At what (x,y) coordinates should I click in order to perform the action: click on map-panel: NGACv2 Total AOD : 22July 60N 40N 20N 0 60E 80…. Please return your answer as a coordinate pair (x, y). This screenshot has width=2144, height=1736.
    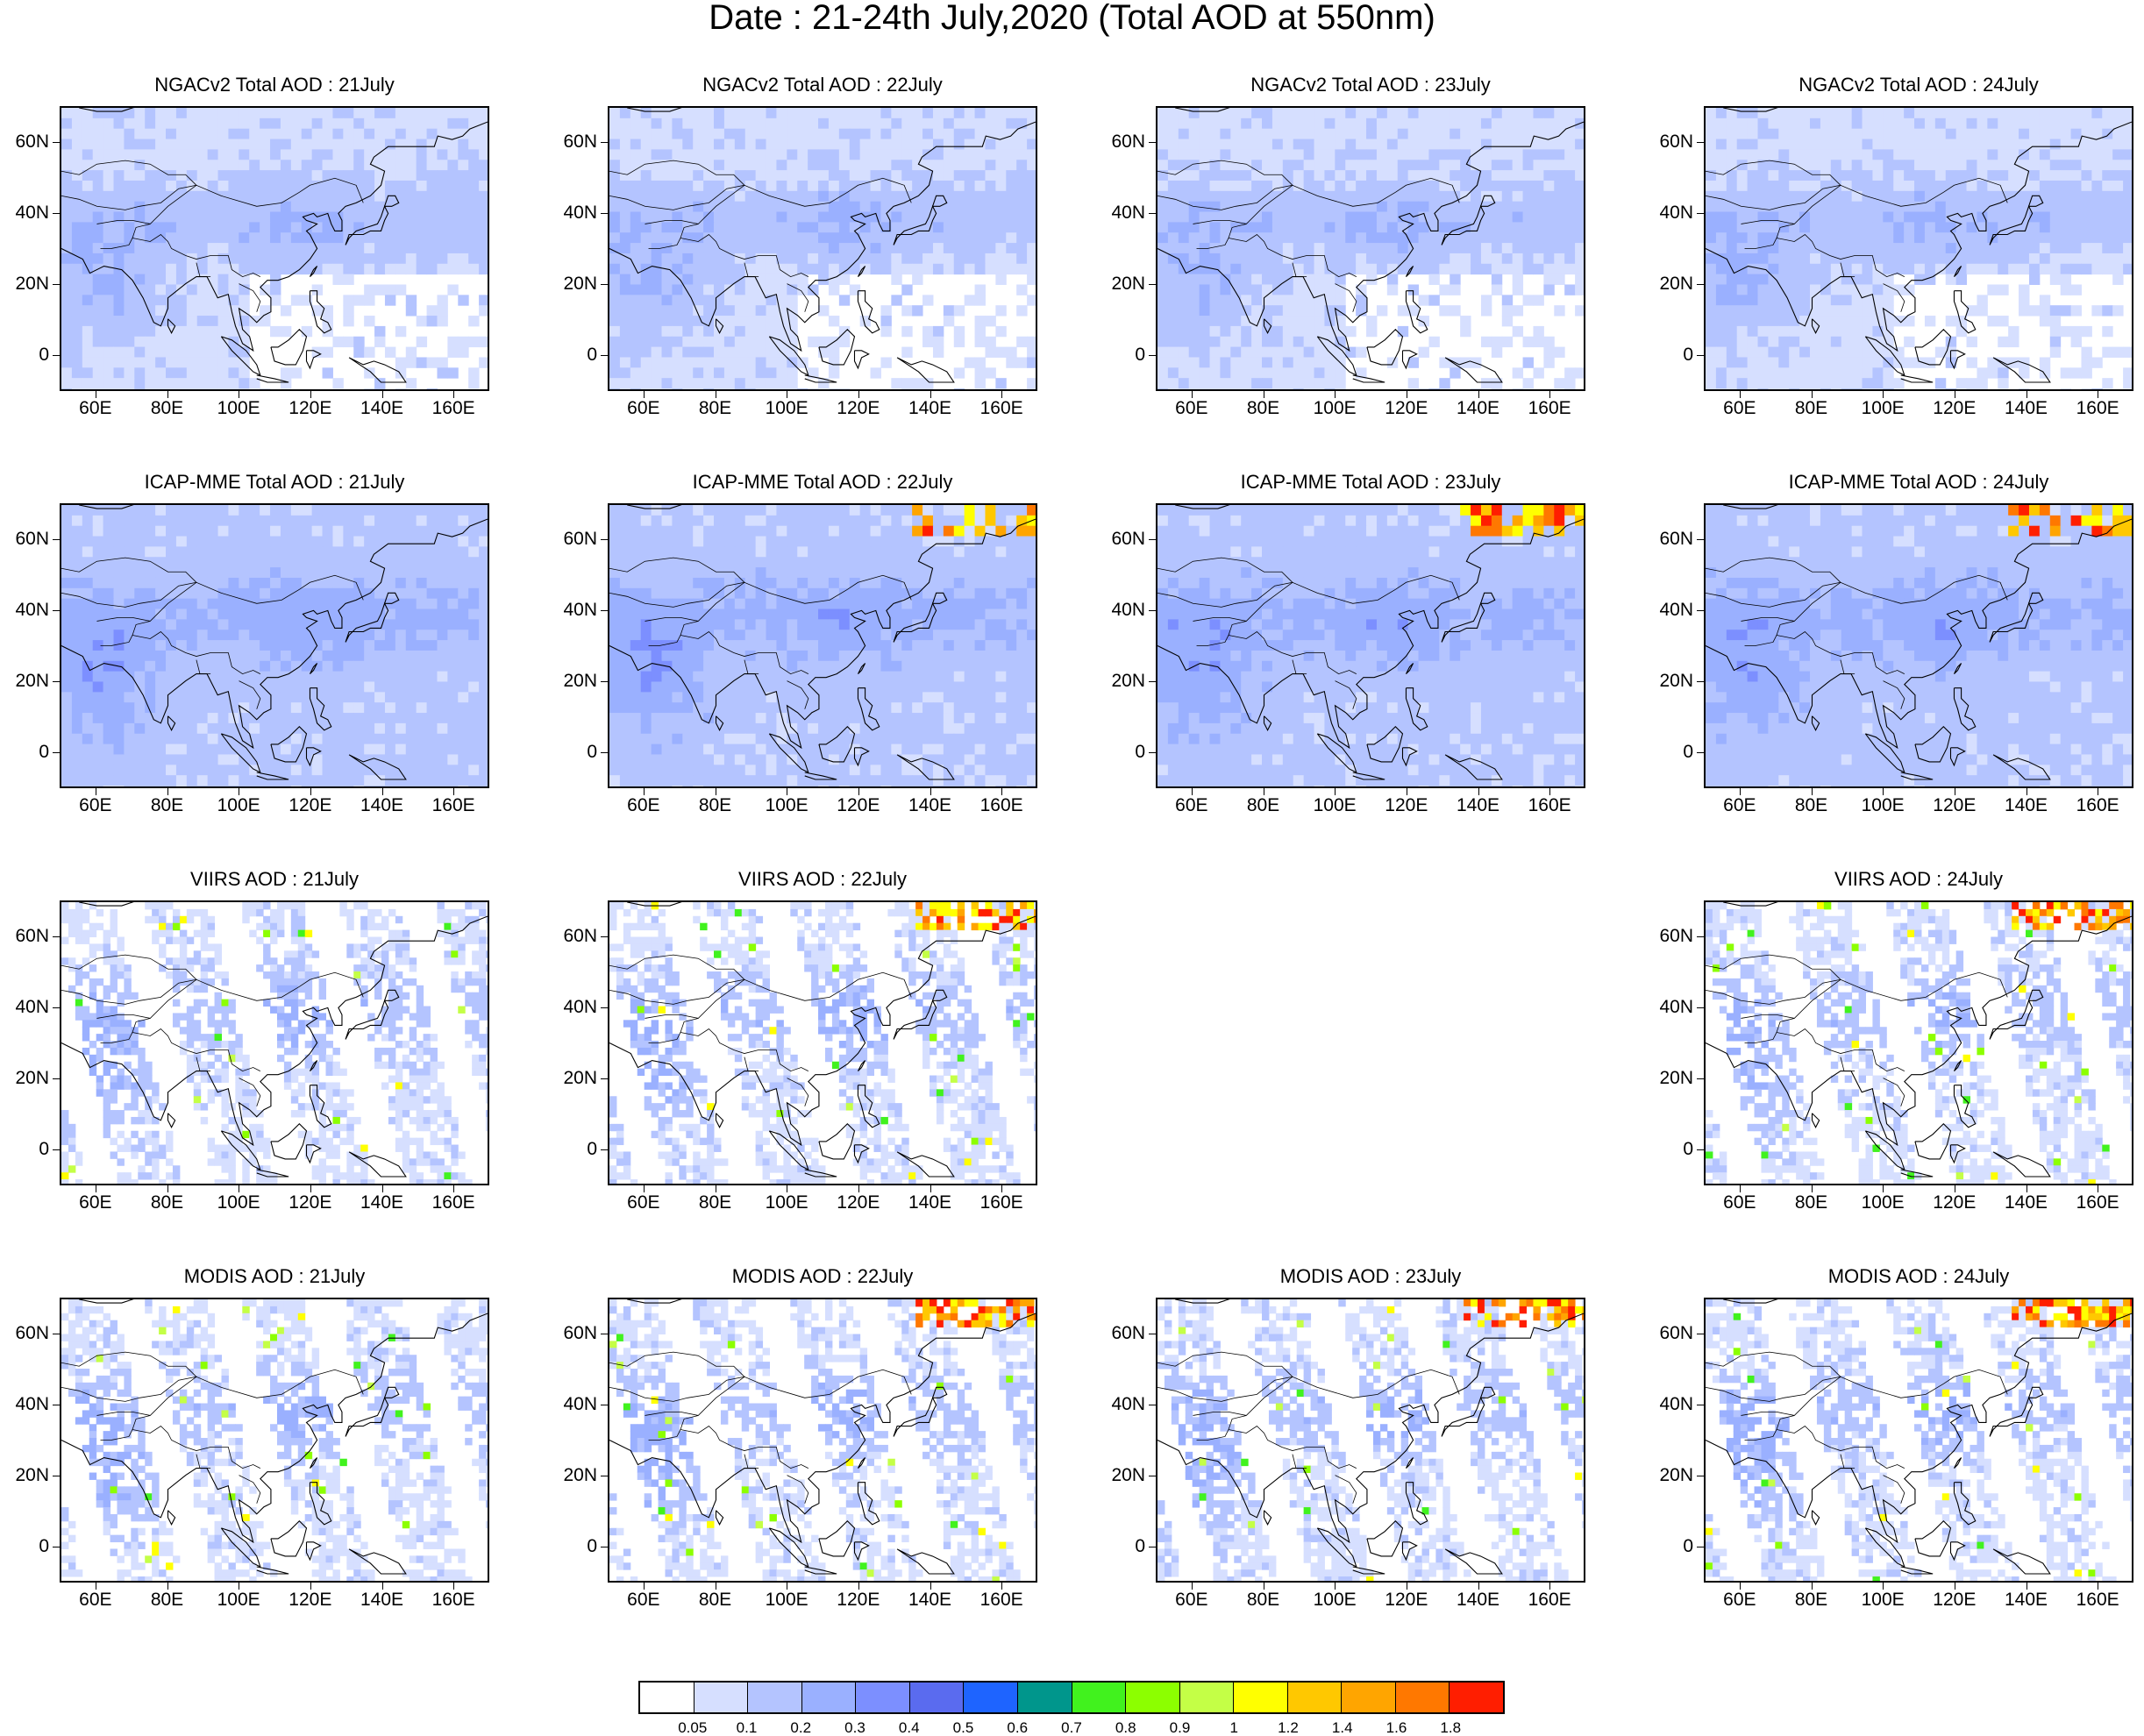
    Looking at the image, I should click on (811, 258).